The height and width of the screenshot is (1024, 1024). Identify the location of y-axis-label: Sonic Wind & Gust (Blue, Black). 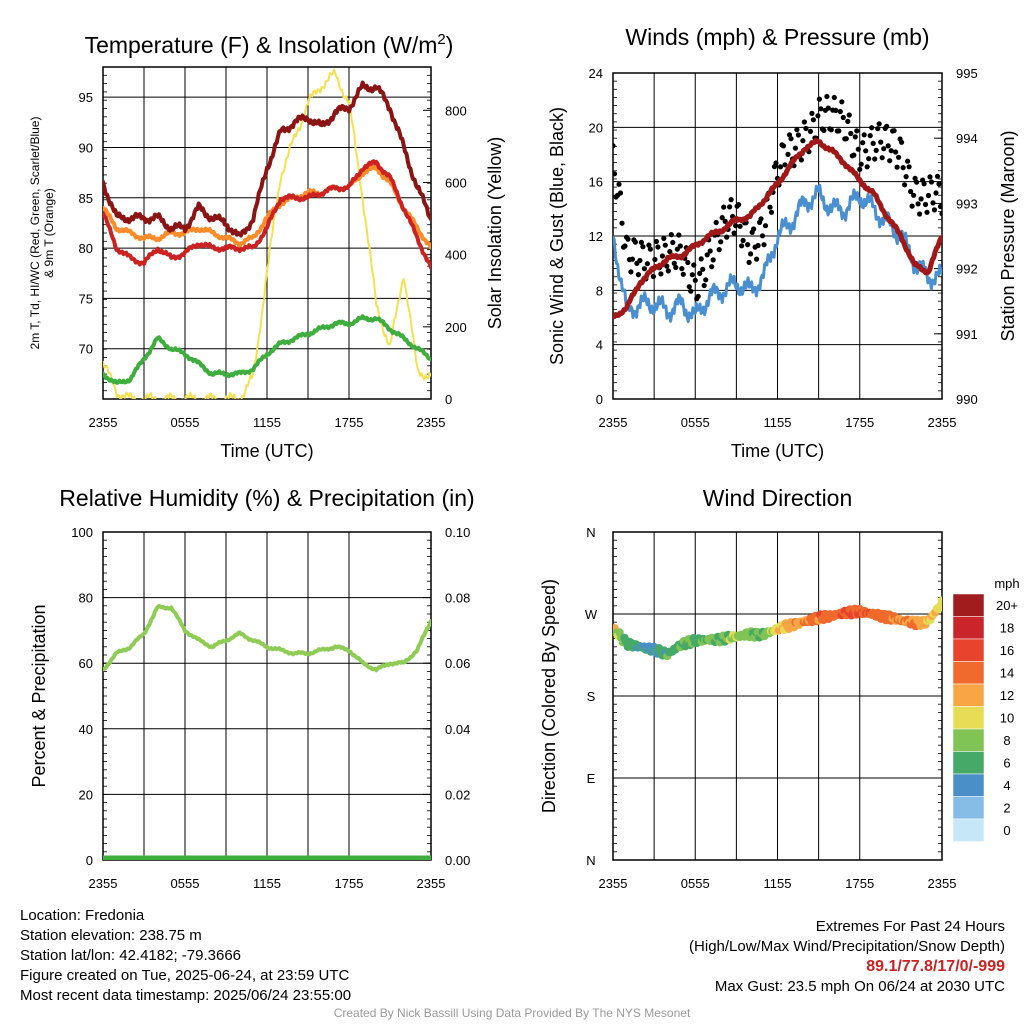
(557, 236).